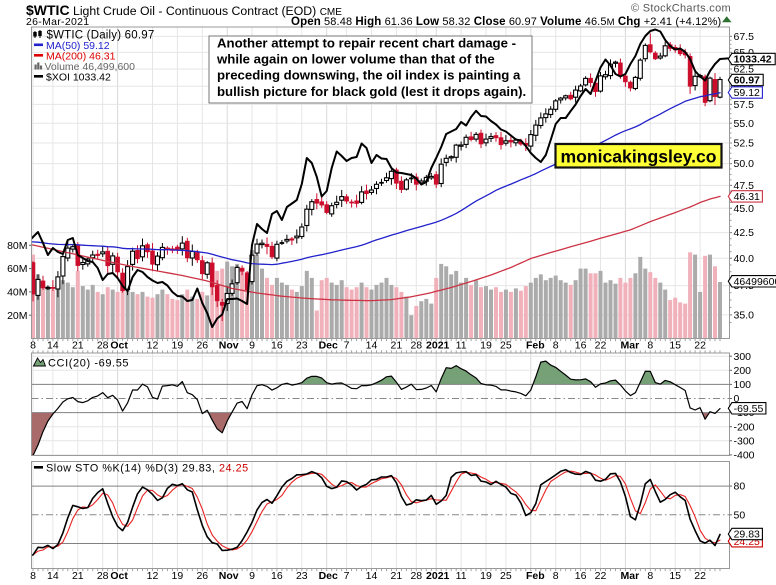 The width and height of the screenshot is (776, 585). What do you see at coordinates (88, 364) in the screenshot?
I see `svg-text: CCI(20) -69.55` at bounding box center [88, 364].